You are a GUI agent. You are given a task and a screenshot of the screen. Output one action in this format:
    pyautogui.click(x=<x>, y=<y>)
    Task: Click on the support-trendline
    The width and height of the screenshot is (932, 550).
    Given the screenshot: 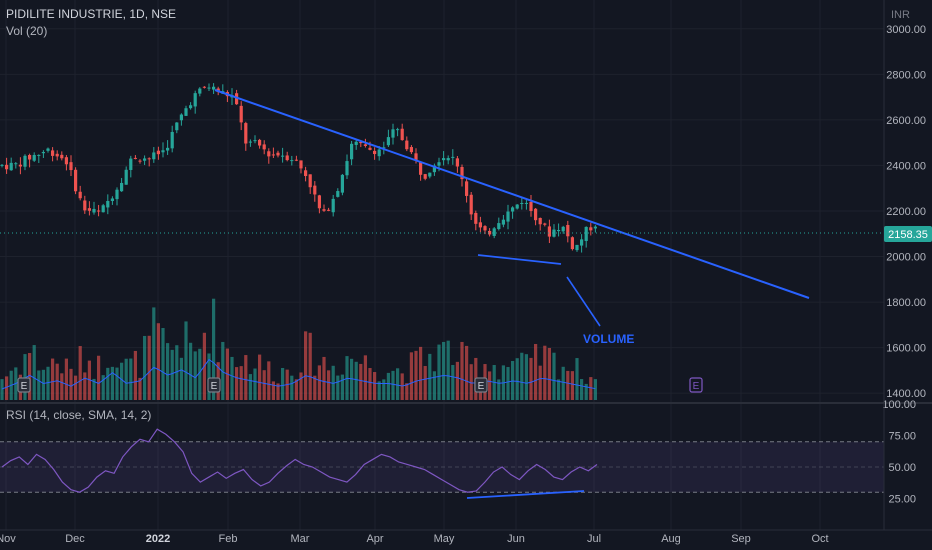 What is the action you would take?
    pyautogui.click(x=519, y=259)
    